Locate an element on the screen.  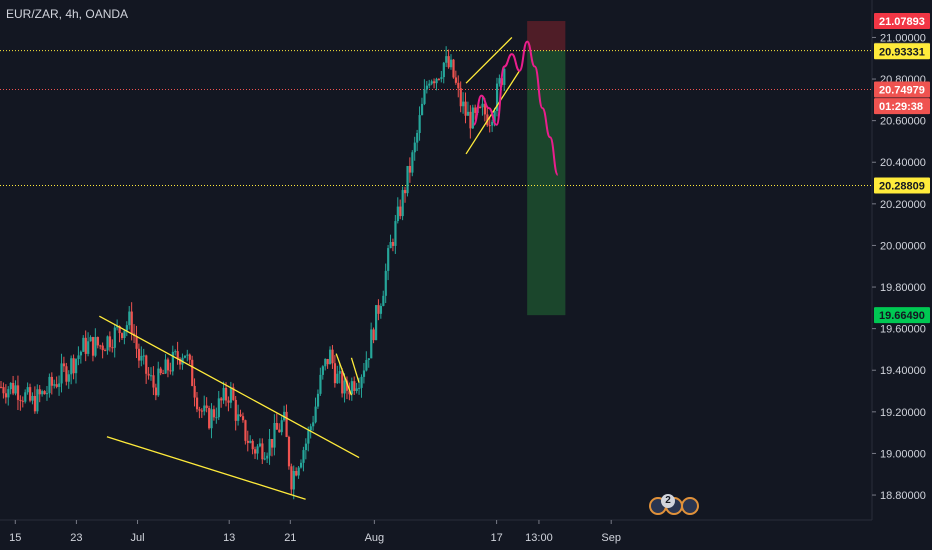
y-tick-label: 19.40000 is located at coordinates (903, 371).